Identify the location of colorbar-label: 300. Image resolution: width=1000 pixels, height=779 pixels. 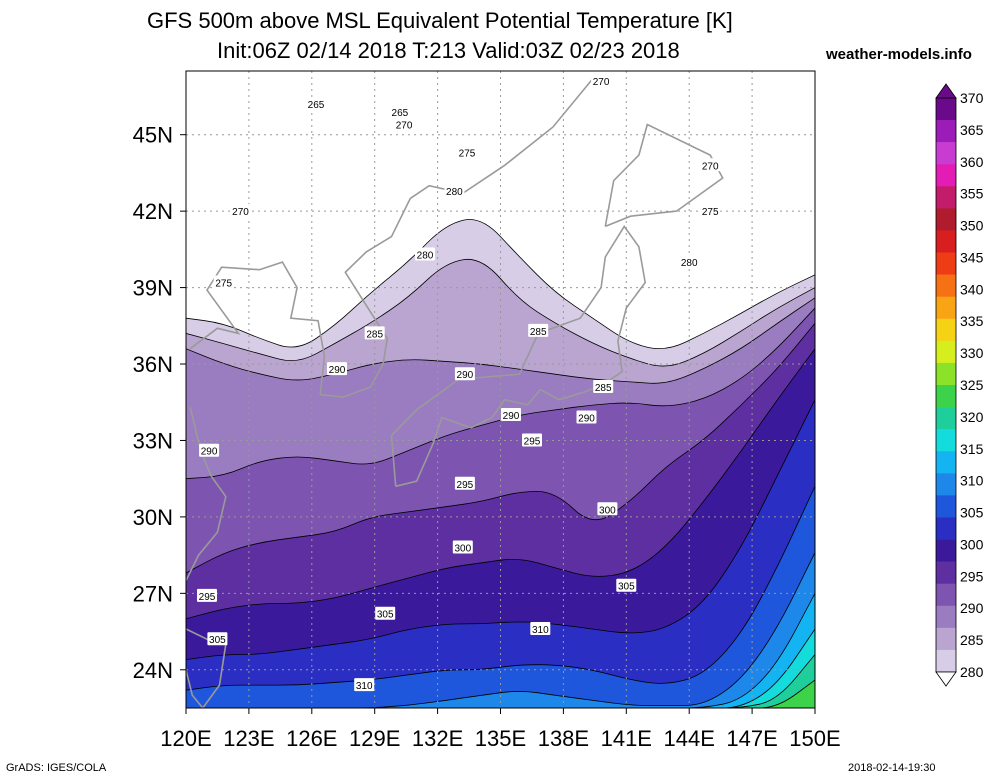
(972, 544).